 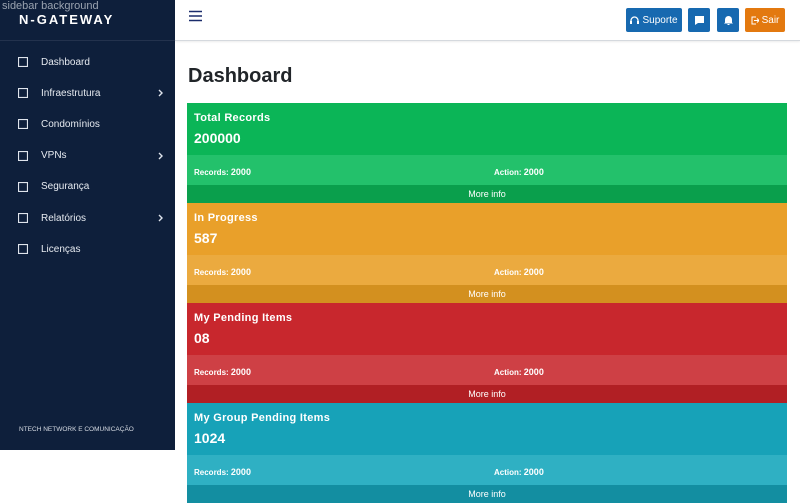 What do you see at coordinates (487, 20) in the screenshot?
I see `topbar: Suporte Sair` at bounding box center [487, 20].